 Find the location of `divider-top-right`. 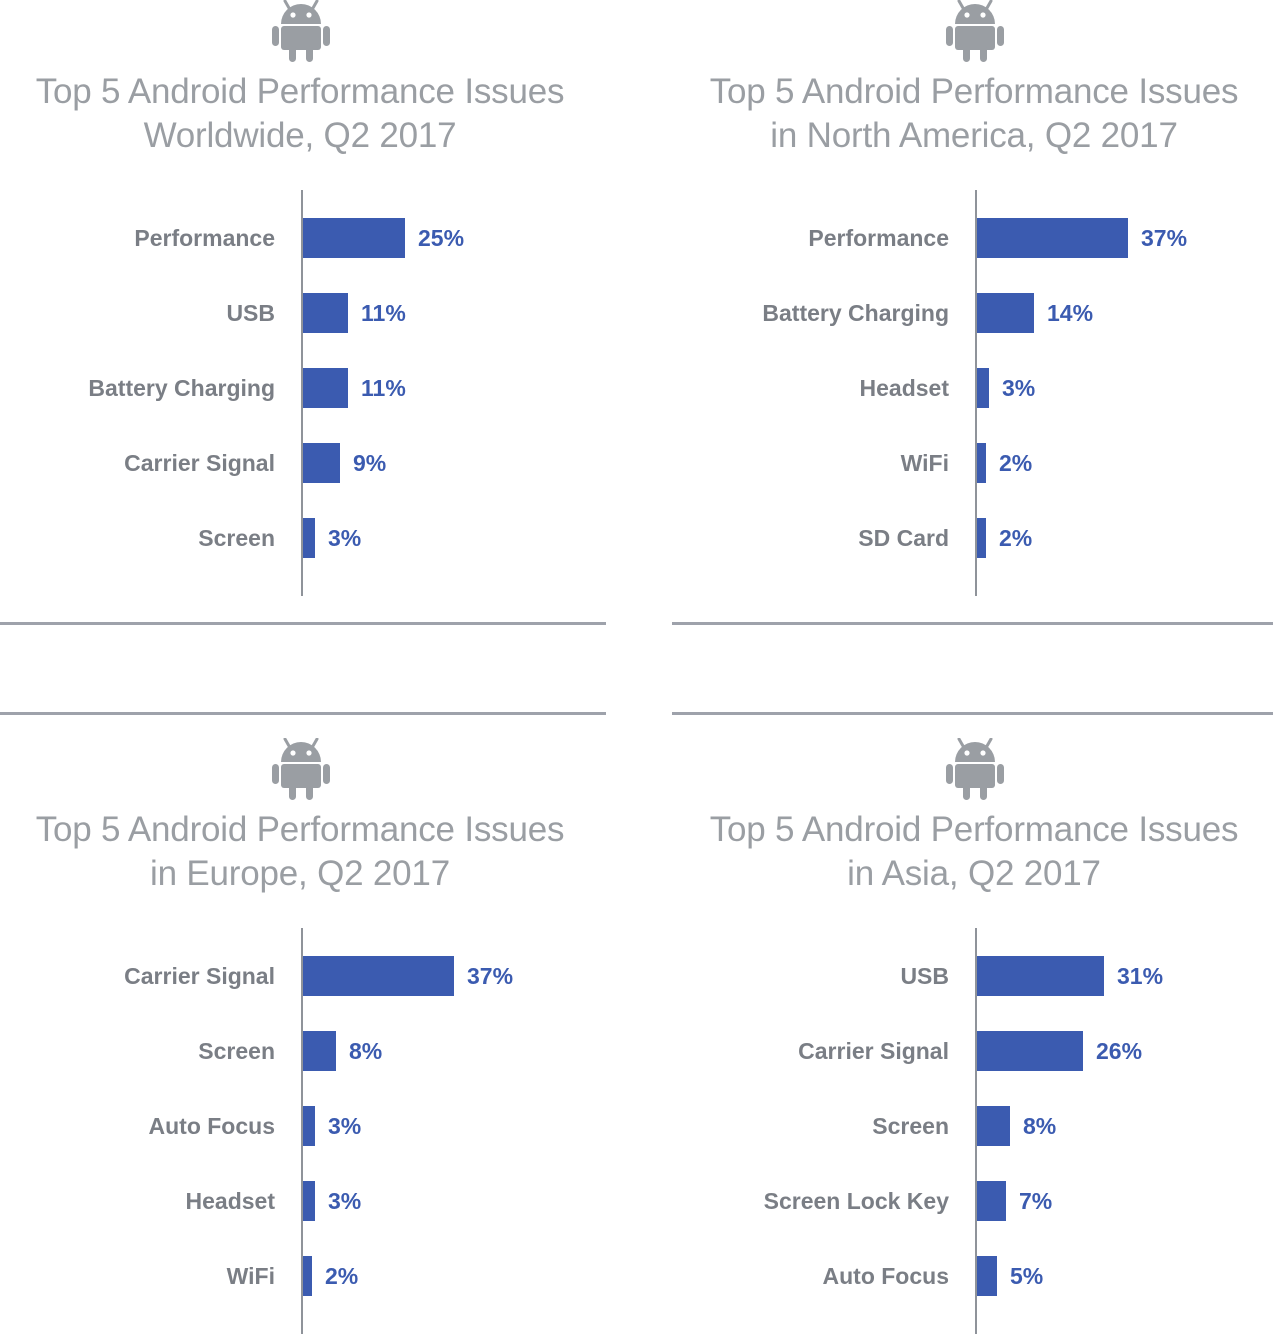

divider-top-right is located at coordinates (972, 623).